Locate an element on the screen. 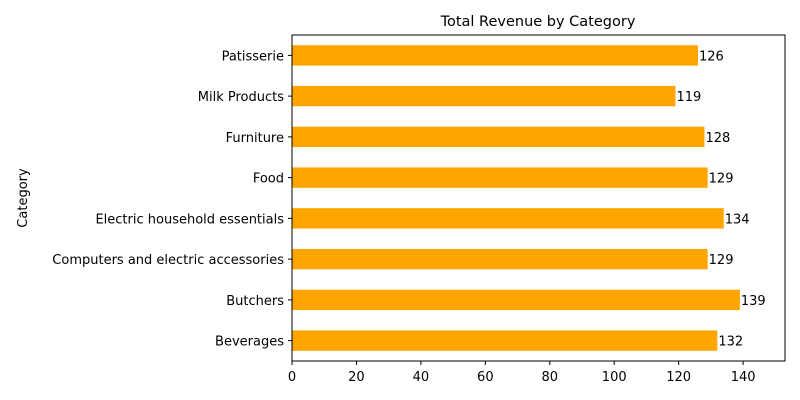  data-label: 134 is located at coordinates (737, 219).